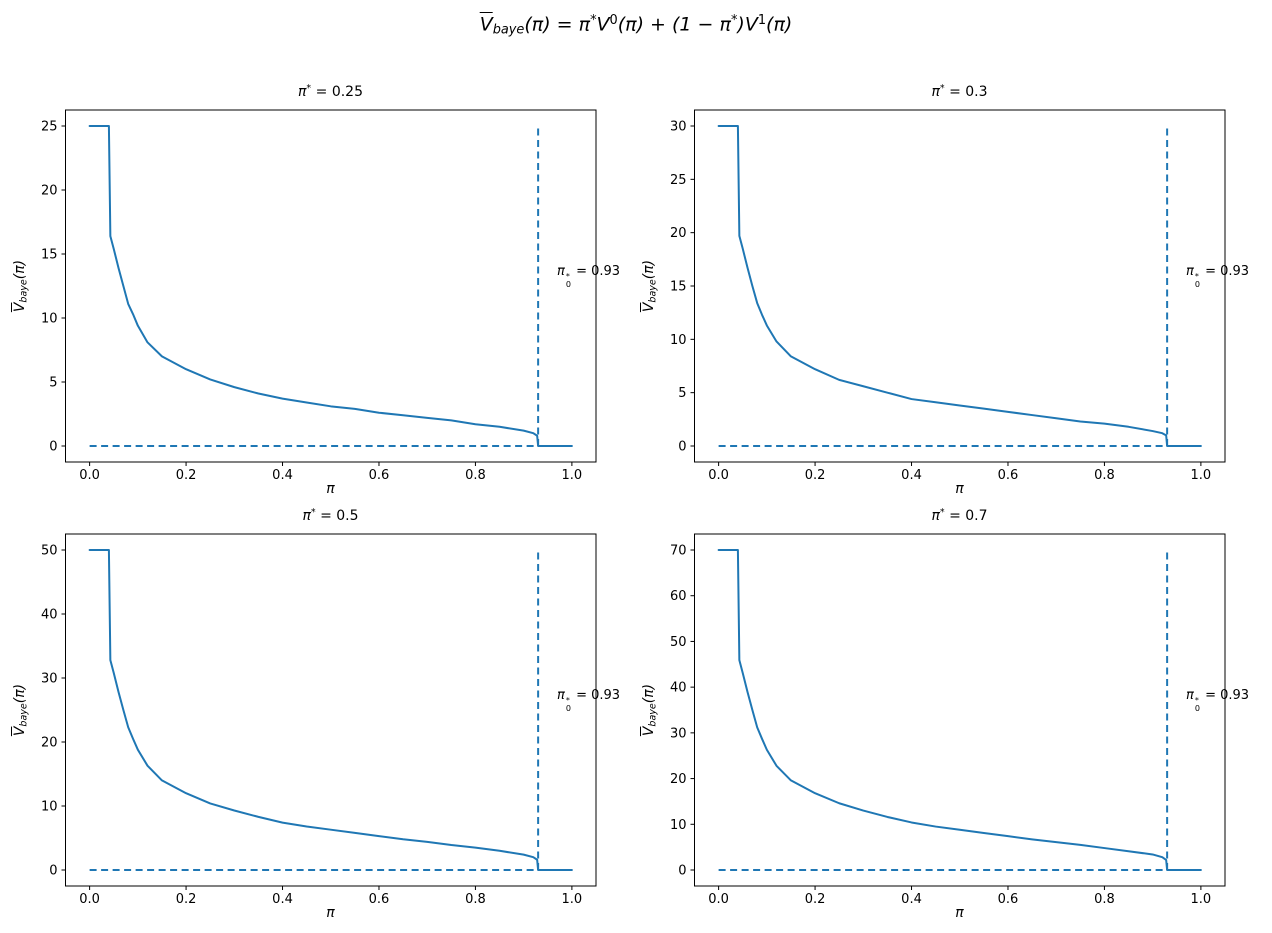 The width and height of the screenshot is (1272, 933). Describe the element at coordinates (678, 596) in the screenshot. I see `y-tick-label: 60` at that location.